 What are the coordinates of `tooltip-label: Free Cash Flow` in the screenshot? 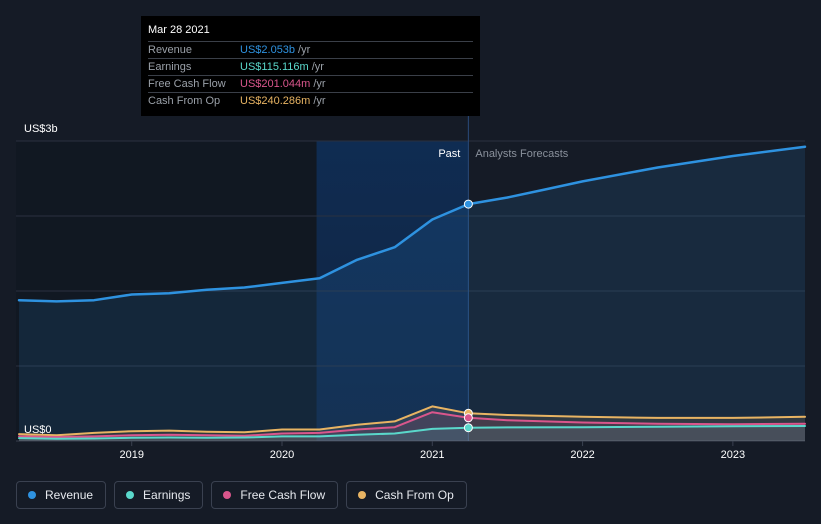 It's located at (187, 84).